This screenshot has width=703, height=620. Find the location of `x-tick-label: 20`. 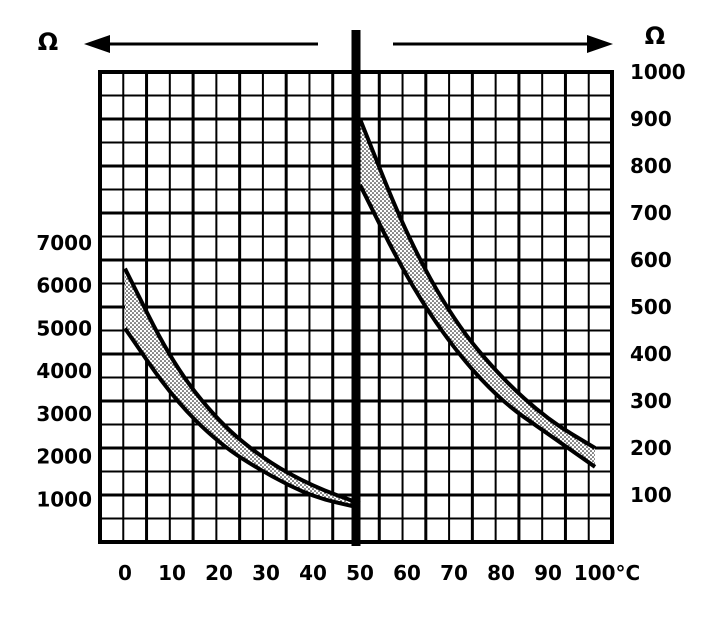

x-tick-label: 20 is located at coordinates (219, 573).